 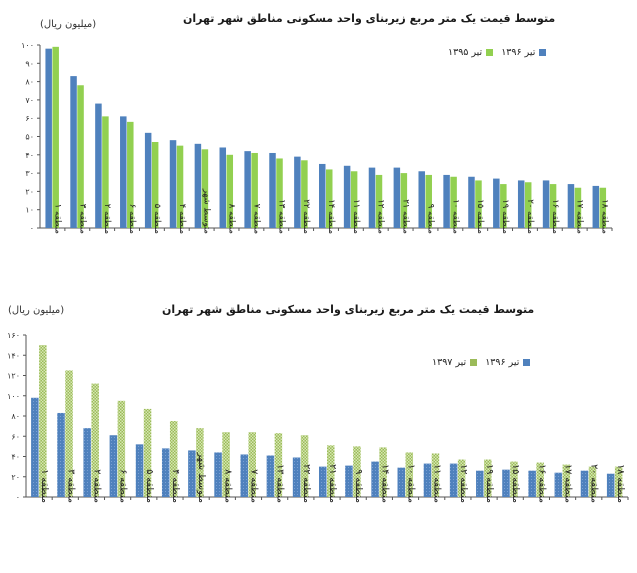 I want to click on x-tick-label: منطقه ۱۵, so click(x=515, y=483).